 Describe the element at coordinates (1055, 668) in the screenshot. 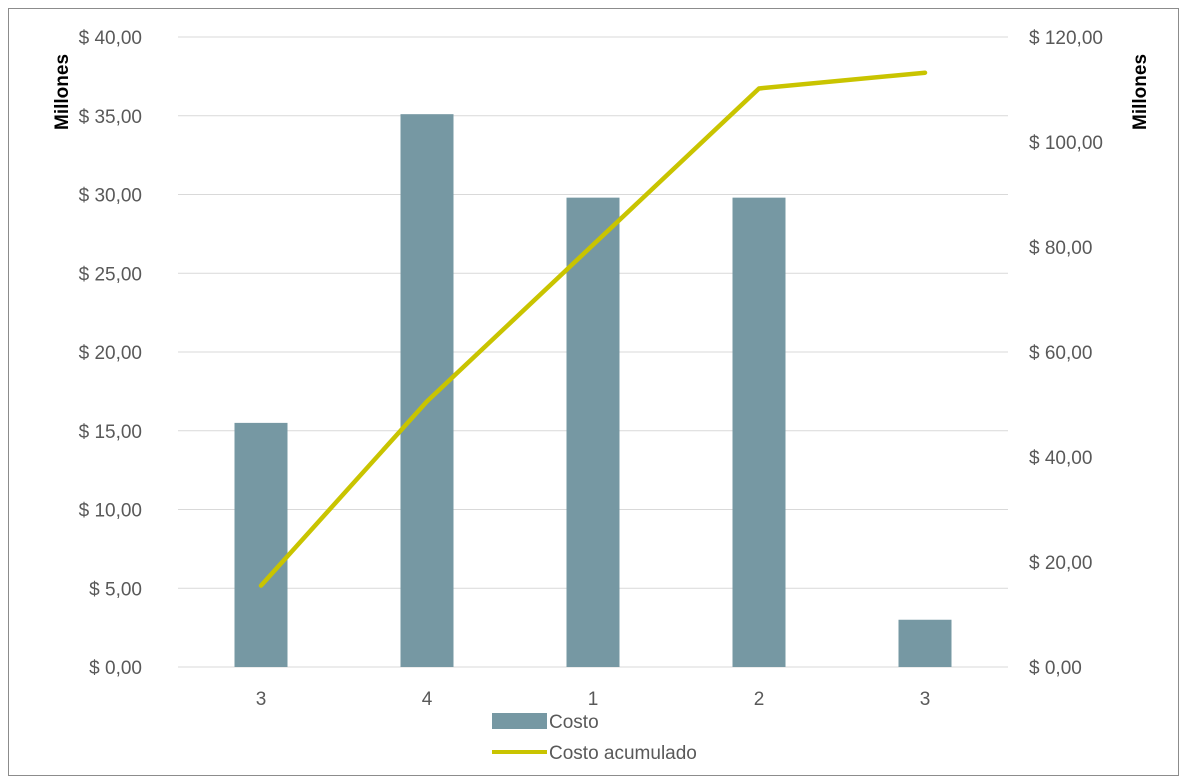

I see `right-tick-label: $ 0,00` at that location.